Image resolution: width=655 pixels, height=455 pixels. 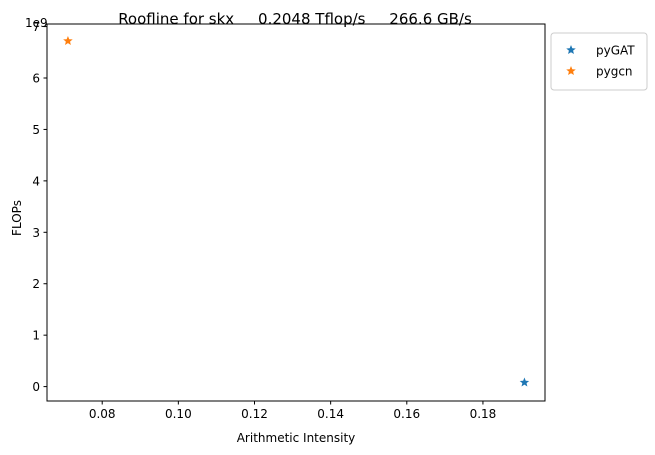 What do you see at coordinates (571, 71) in the screenshot?
I see `legend-marker-pygcn` at bounding box center [571, 71].